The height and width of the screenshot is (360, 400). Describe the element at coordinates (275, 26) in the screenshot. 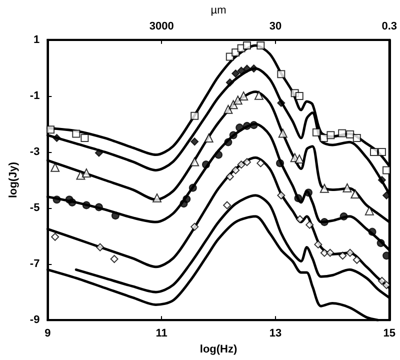

I see `x2-tick-label: 30` at that location.